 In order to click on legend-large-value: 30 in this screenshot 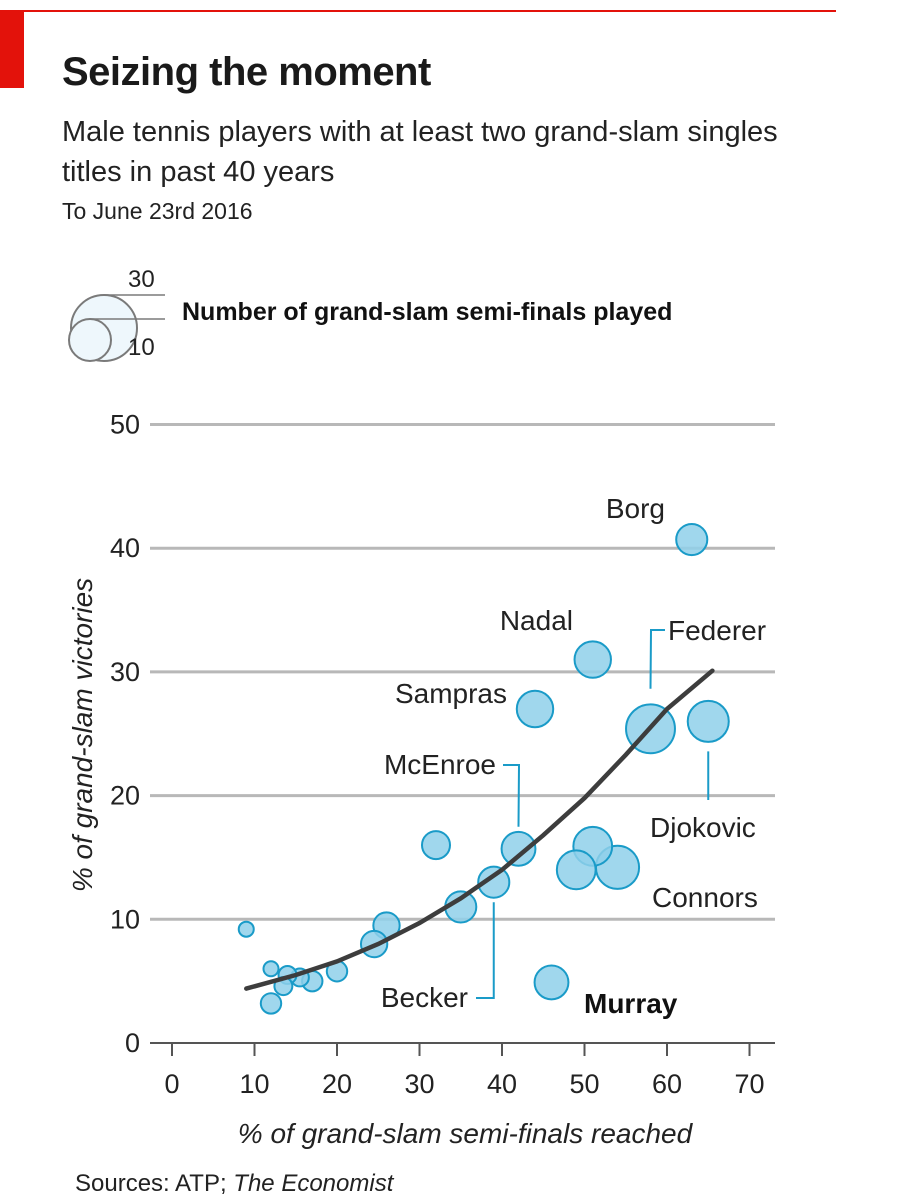, I will do `click(141, 279)`.